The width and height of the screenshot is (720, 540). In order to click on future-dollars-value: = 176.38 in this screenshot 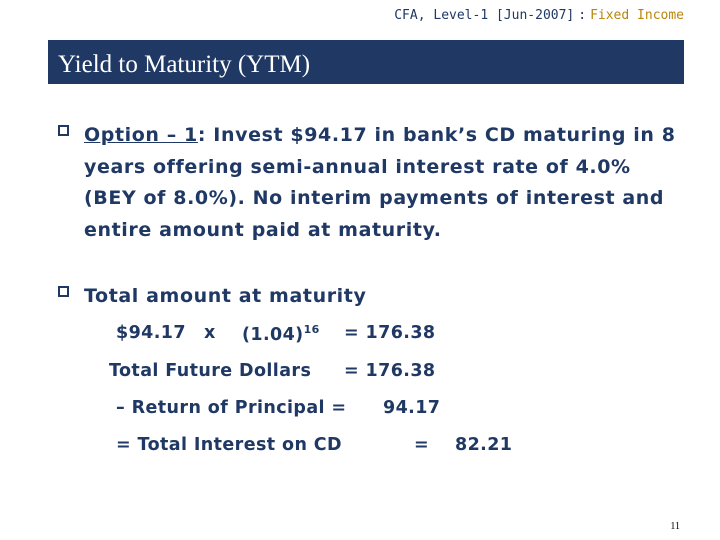, I will do `click(390, 371)`.